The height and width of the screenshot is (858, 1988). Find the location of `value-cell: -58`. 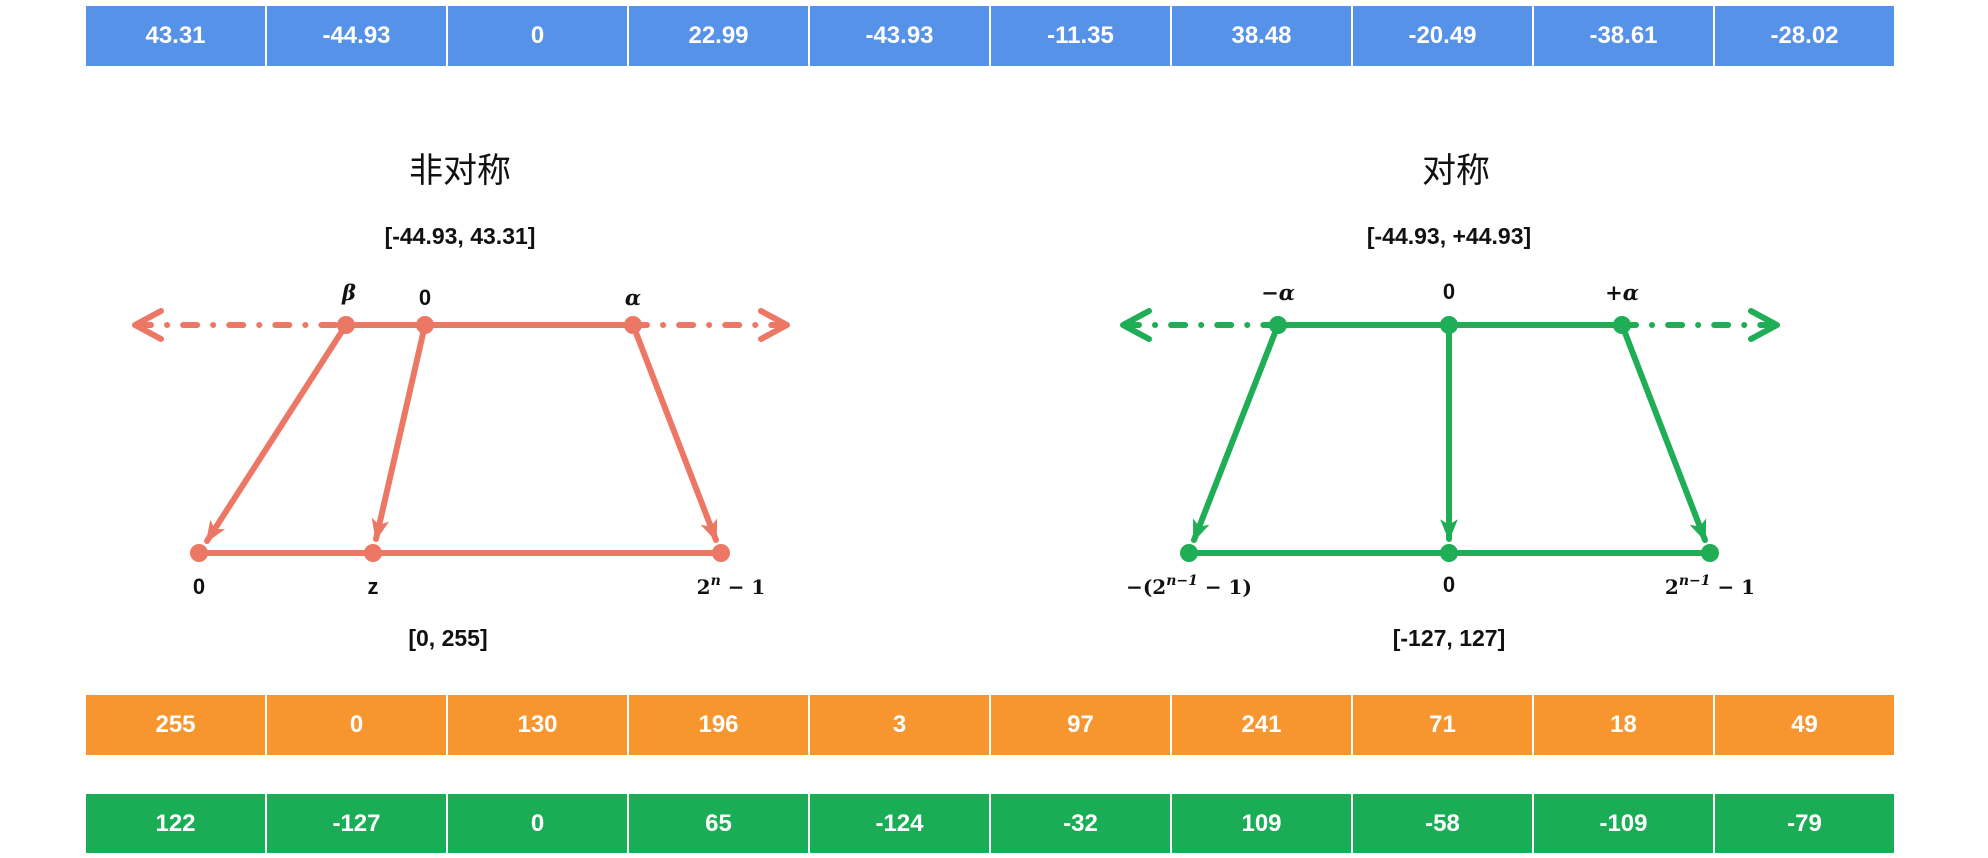

value-cell: -58 is located at coordinates (1443, 823).